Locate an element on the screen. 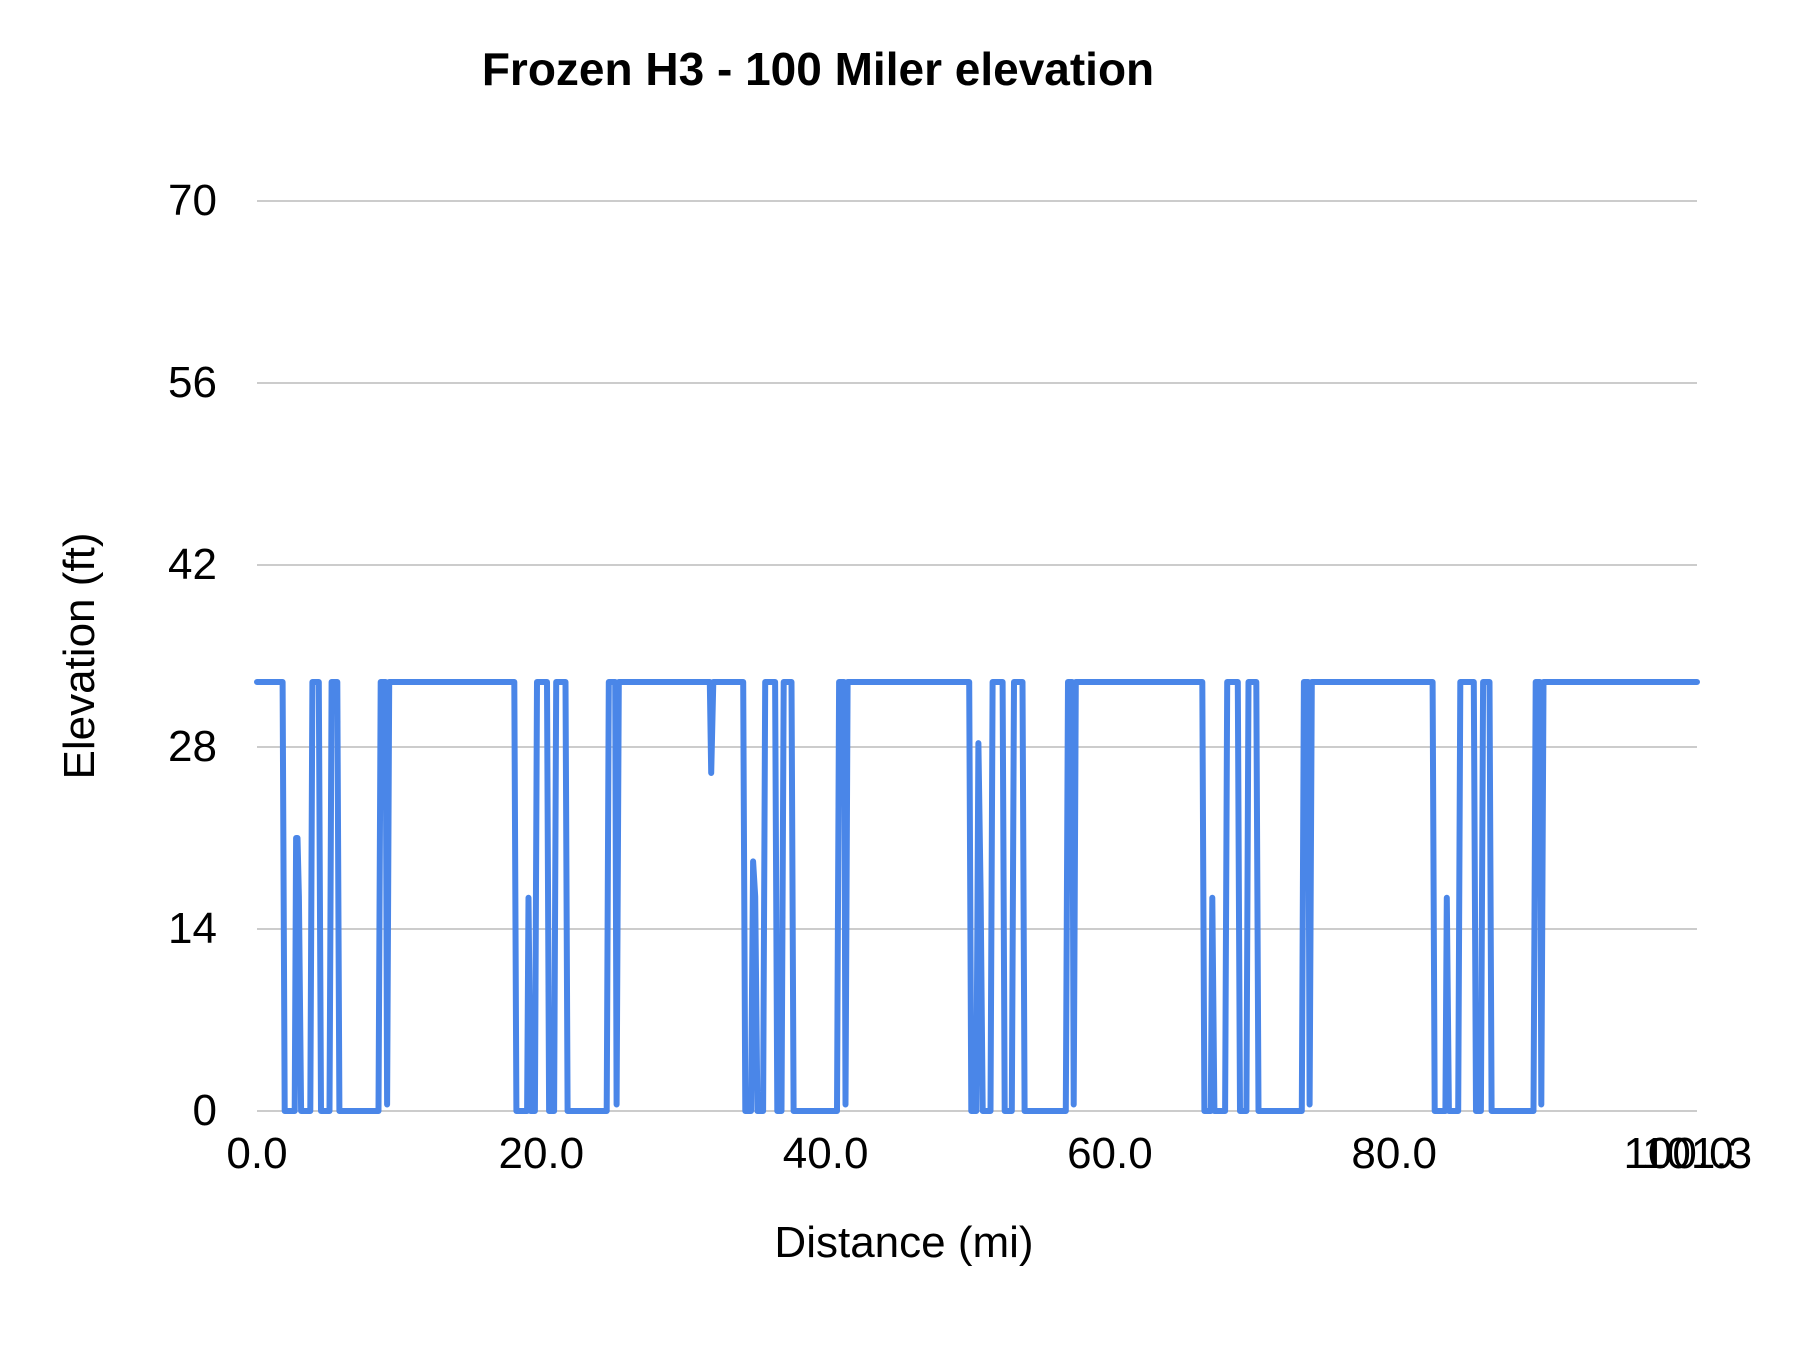 This screenshot has width=1800, height=1350. x-tick-60.0: 60.0 is located at coordinates (1110, 1153).